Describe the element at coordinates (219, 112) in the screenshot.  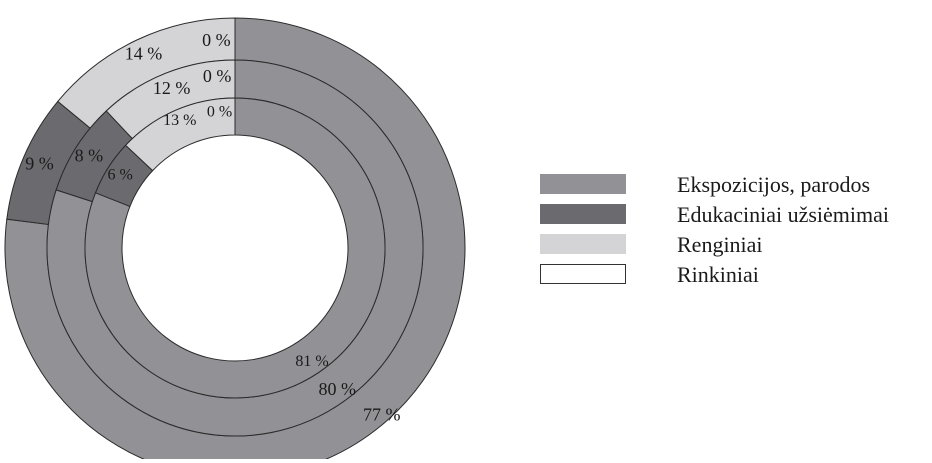
I see `label-inner-rinkiniai: 0 %` at that location.